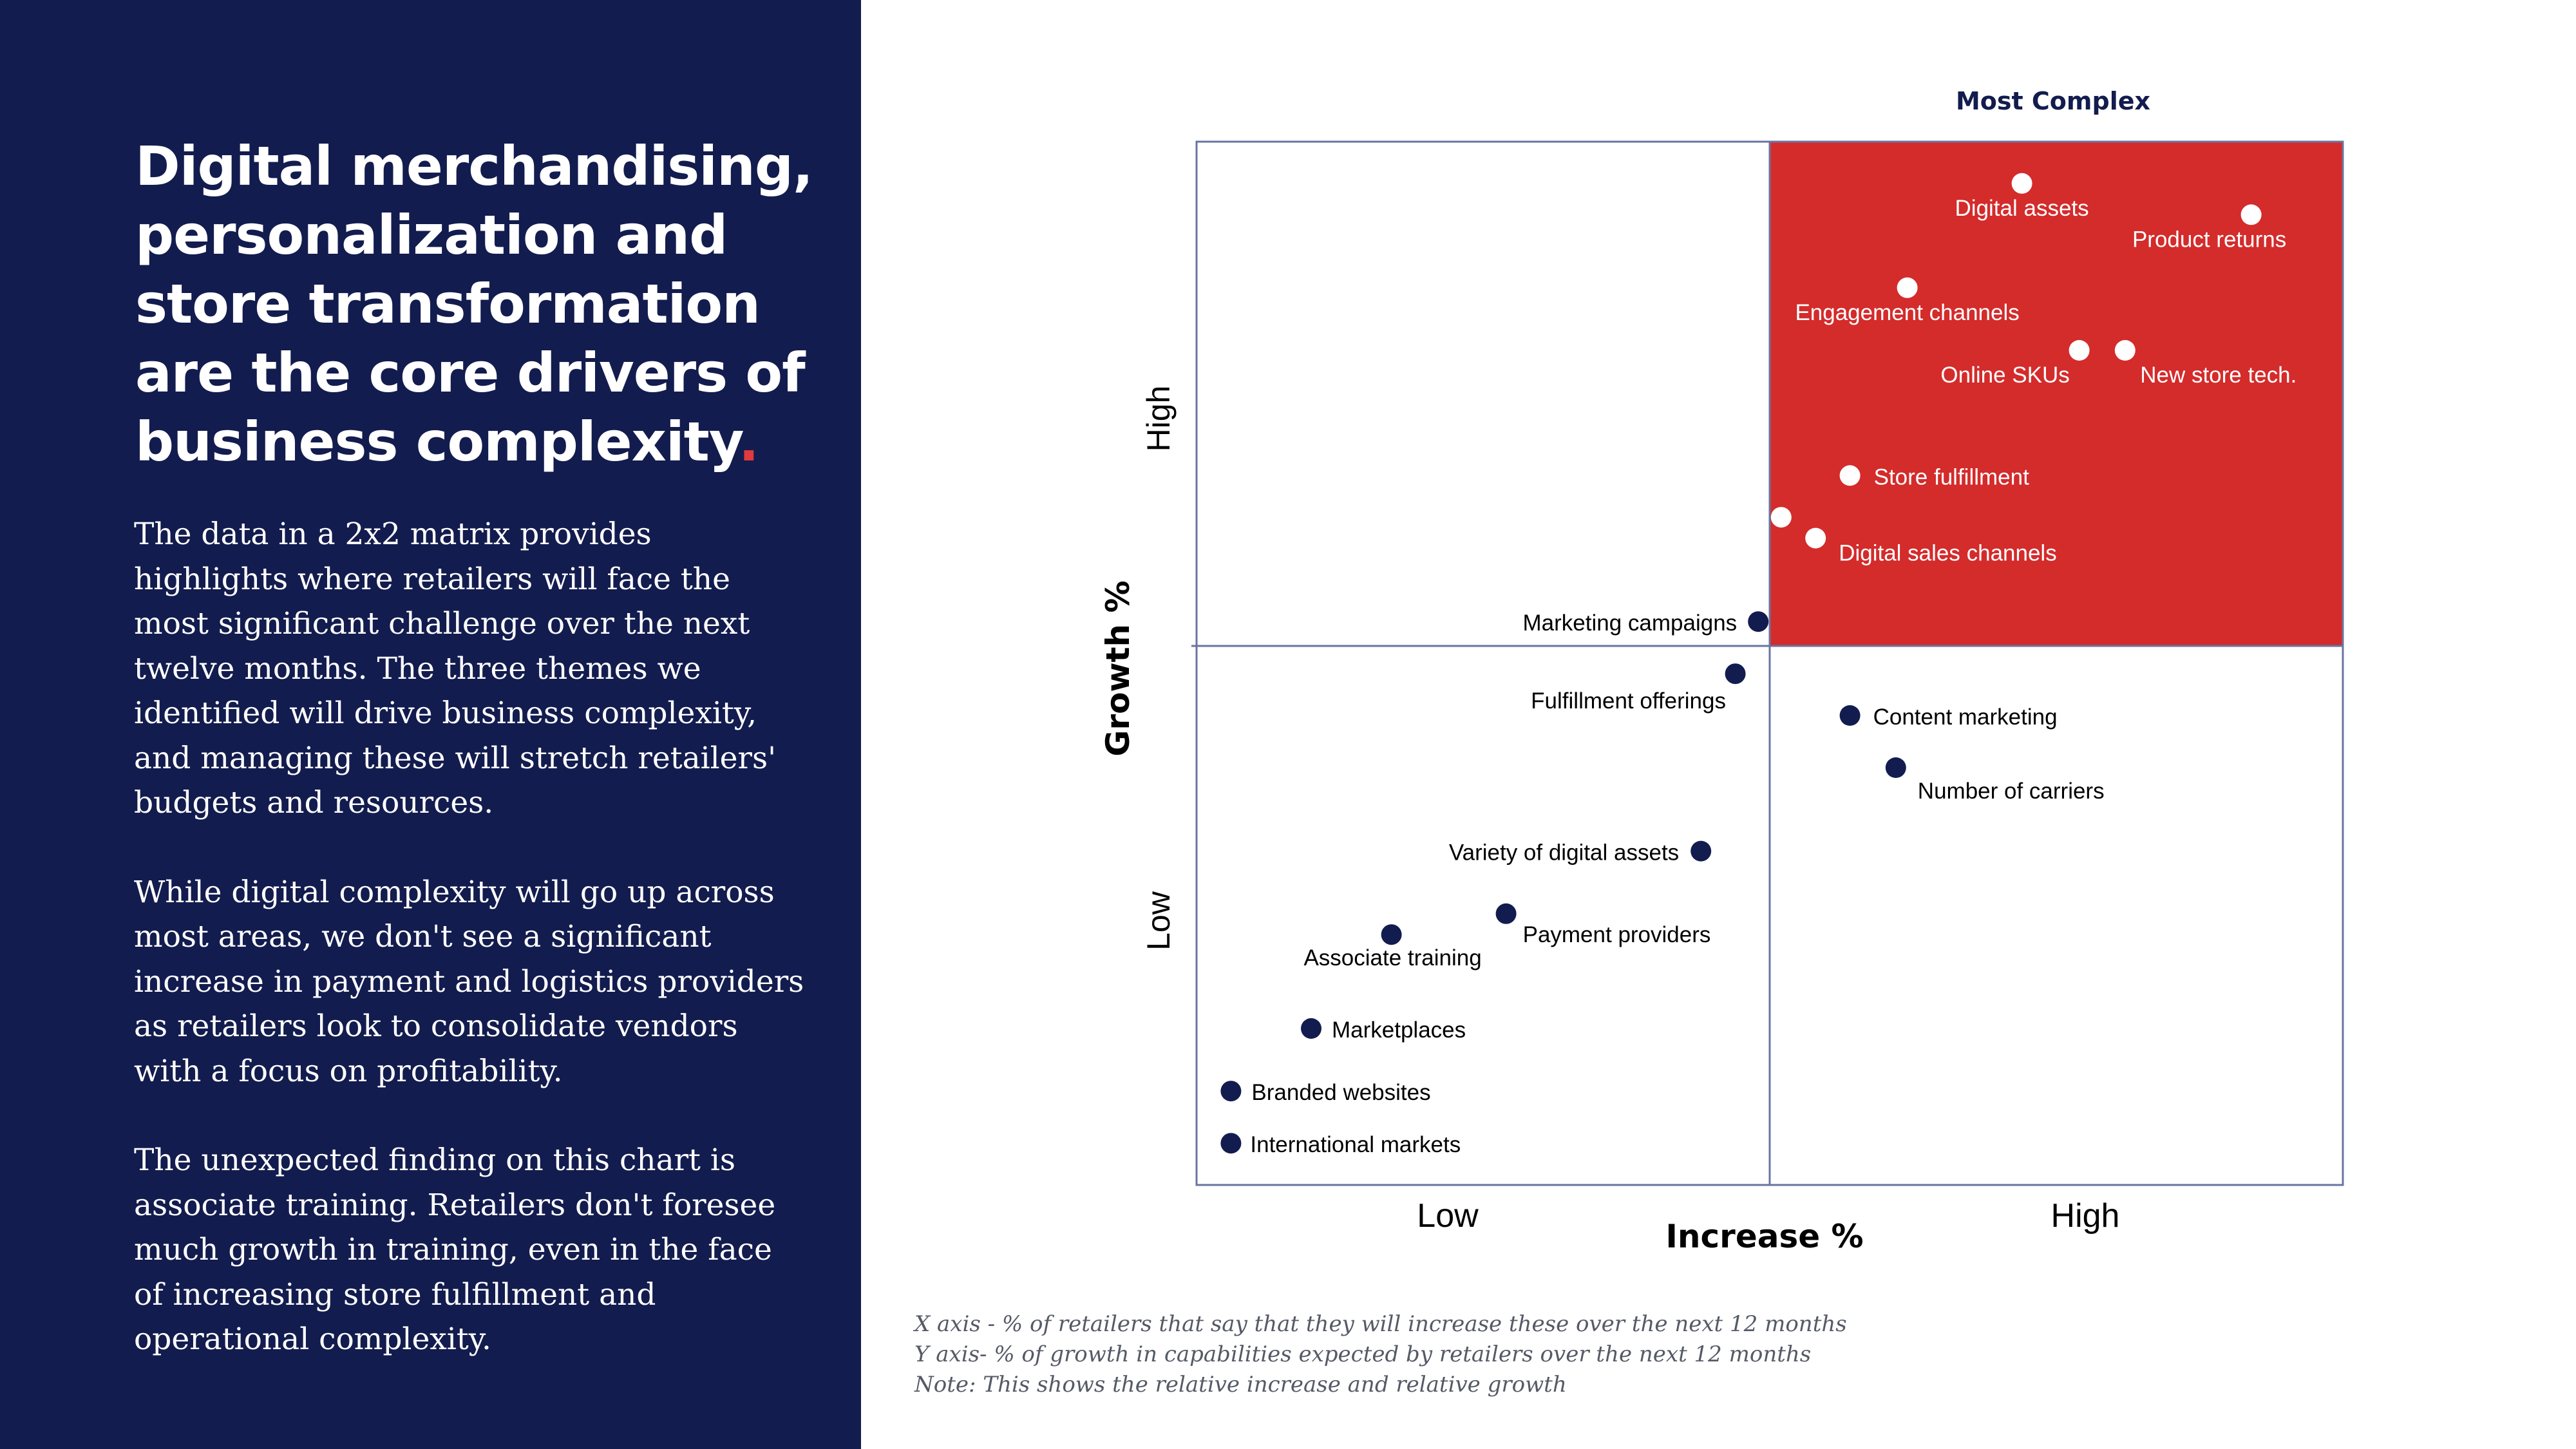  I want to click on data-point-label: Marketing campaigns, so click(1630, 623).